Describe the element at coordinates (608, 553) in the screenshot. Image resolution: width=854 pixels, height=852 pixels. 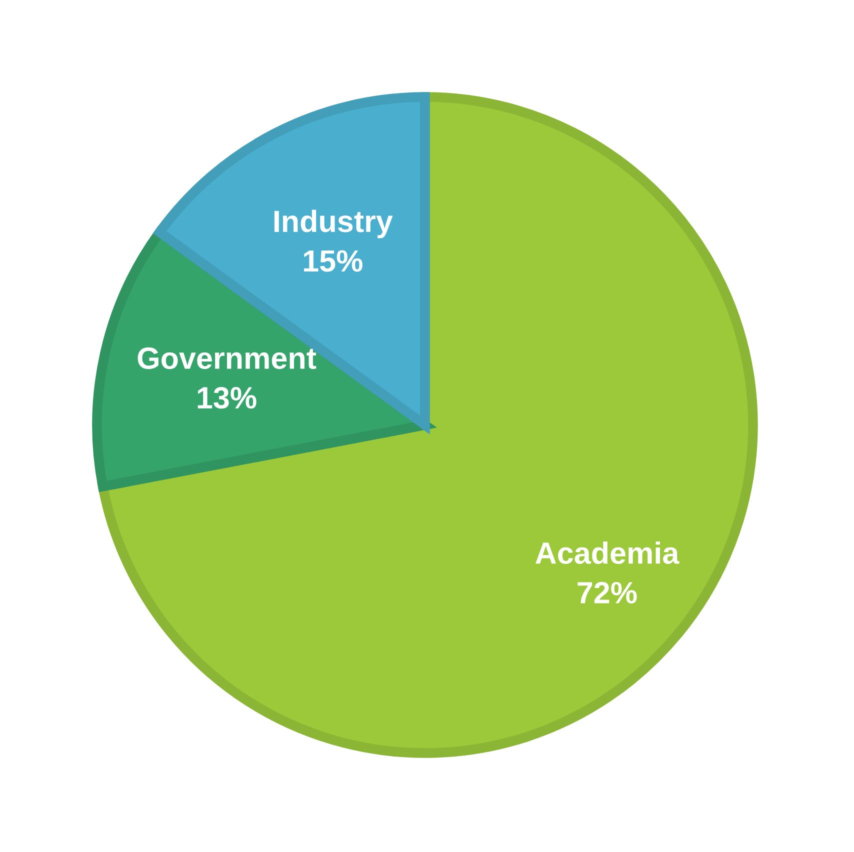
I see `slice-label: Academia` at that location.